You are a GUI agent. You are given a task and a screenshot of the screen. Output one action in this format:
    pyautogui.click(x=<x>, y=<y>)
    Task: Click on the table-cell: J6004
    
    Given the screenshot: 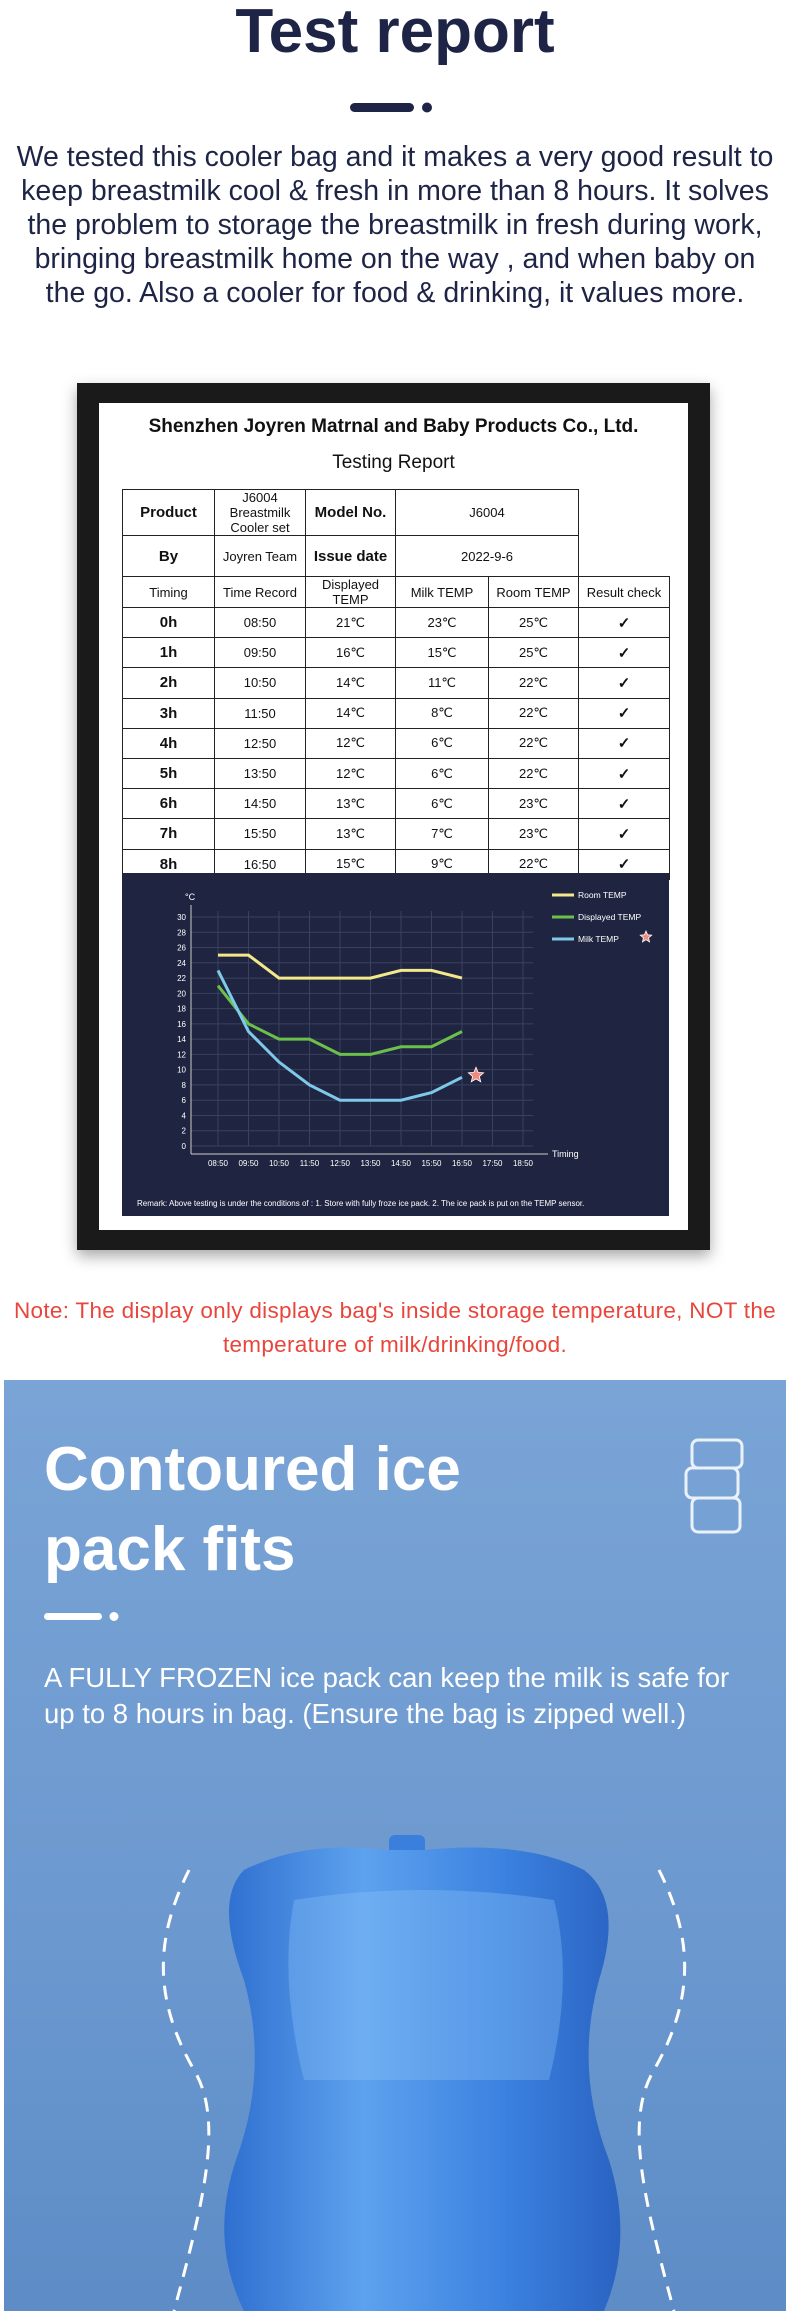 What is the action you would take?
    pyautogui.click(x=487, y=512)
    